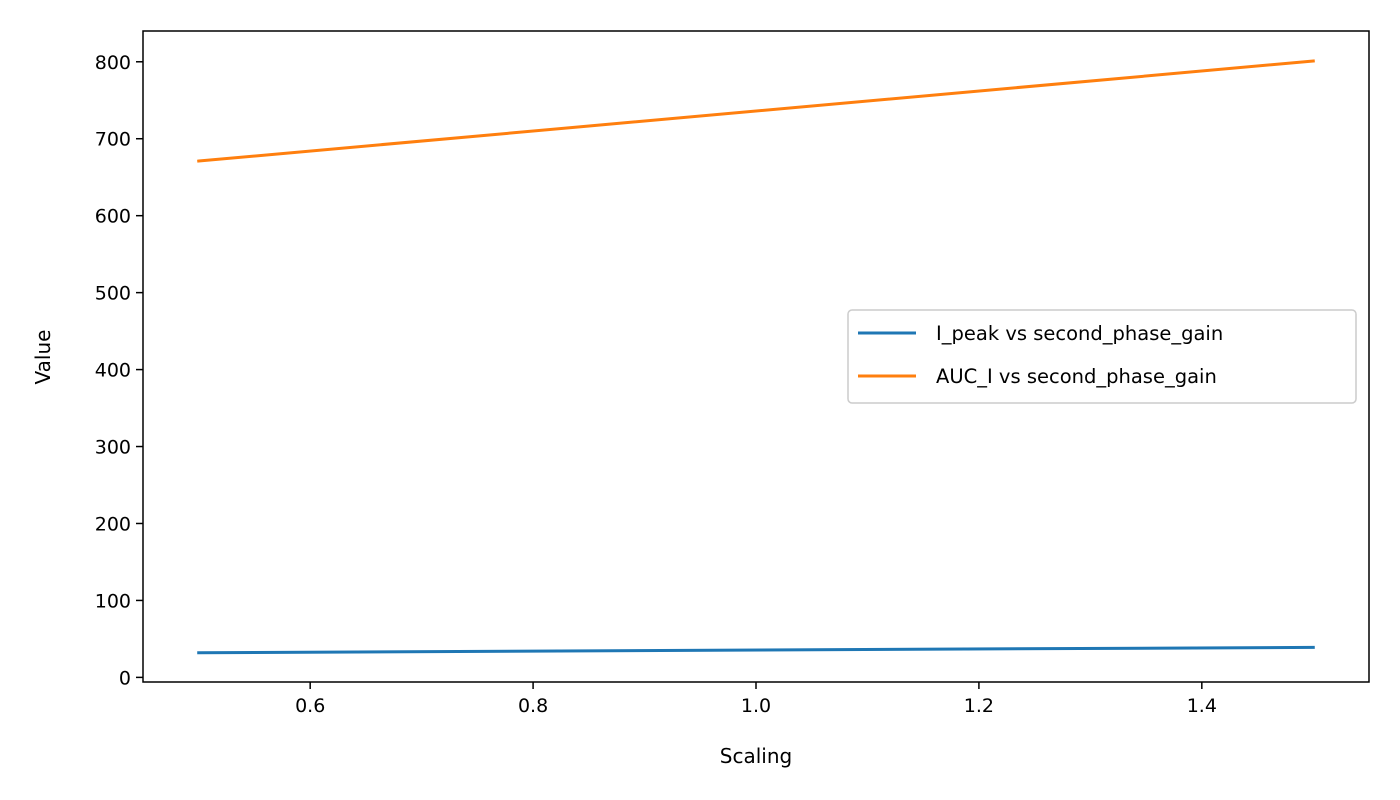  What do you see at coordinates (756, 756) in the screenshot?
I see `x-axis-label: Scaling` at bounding box center [756, 756].